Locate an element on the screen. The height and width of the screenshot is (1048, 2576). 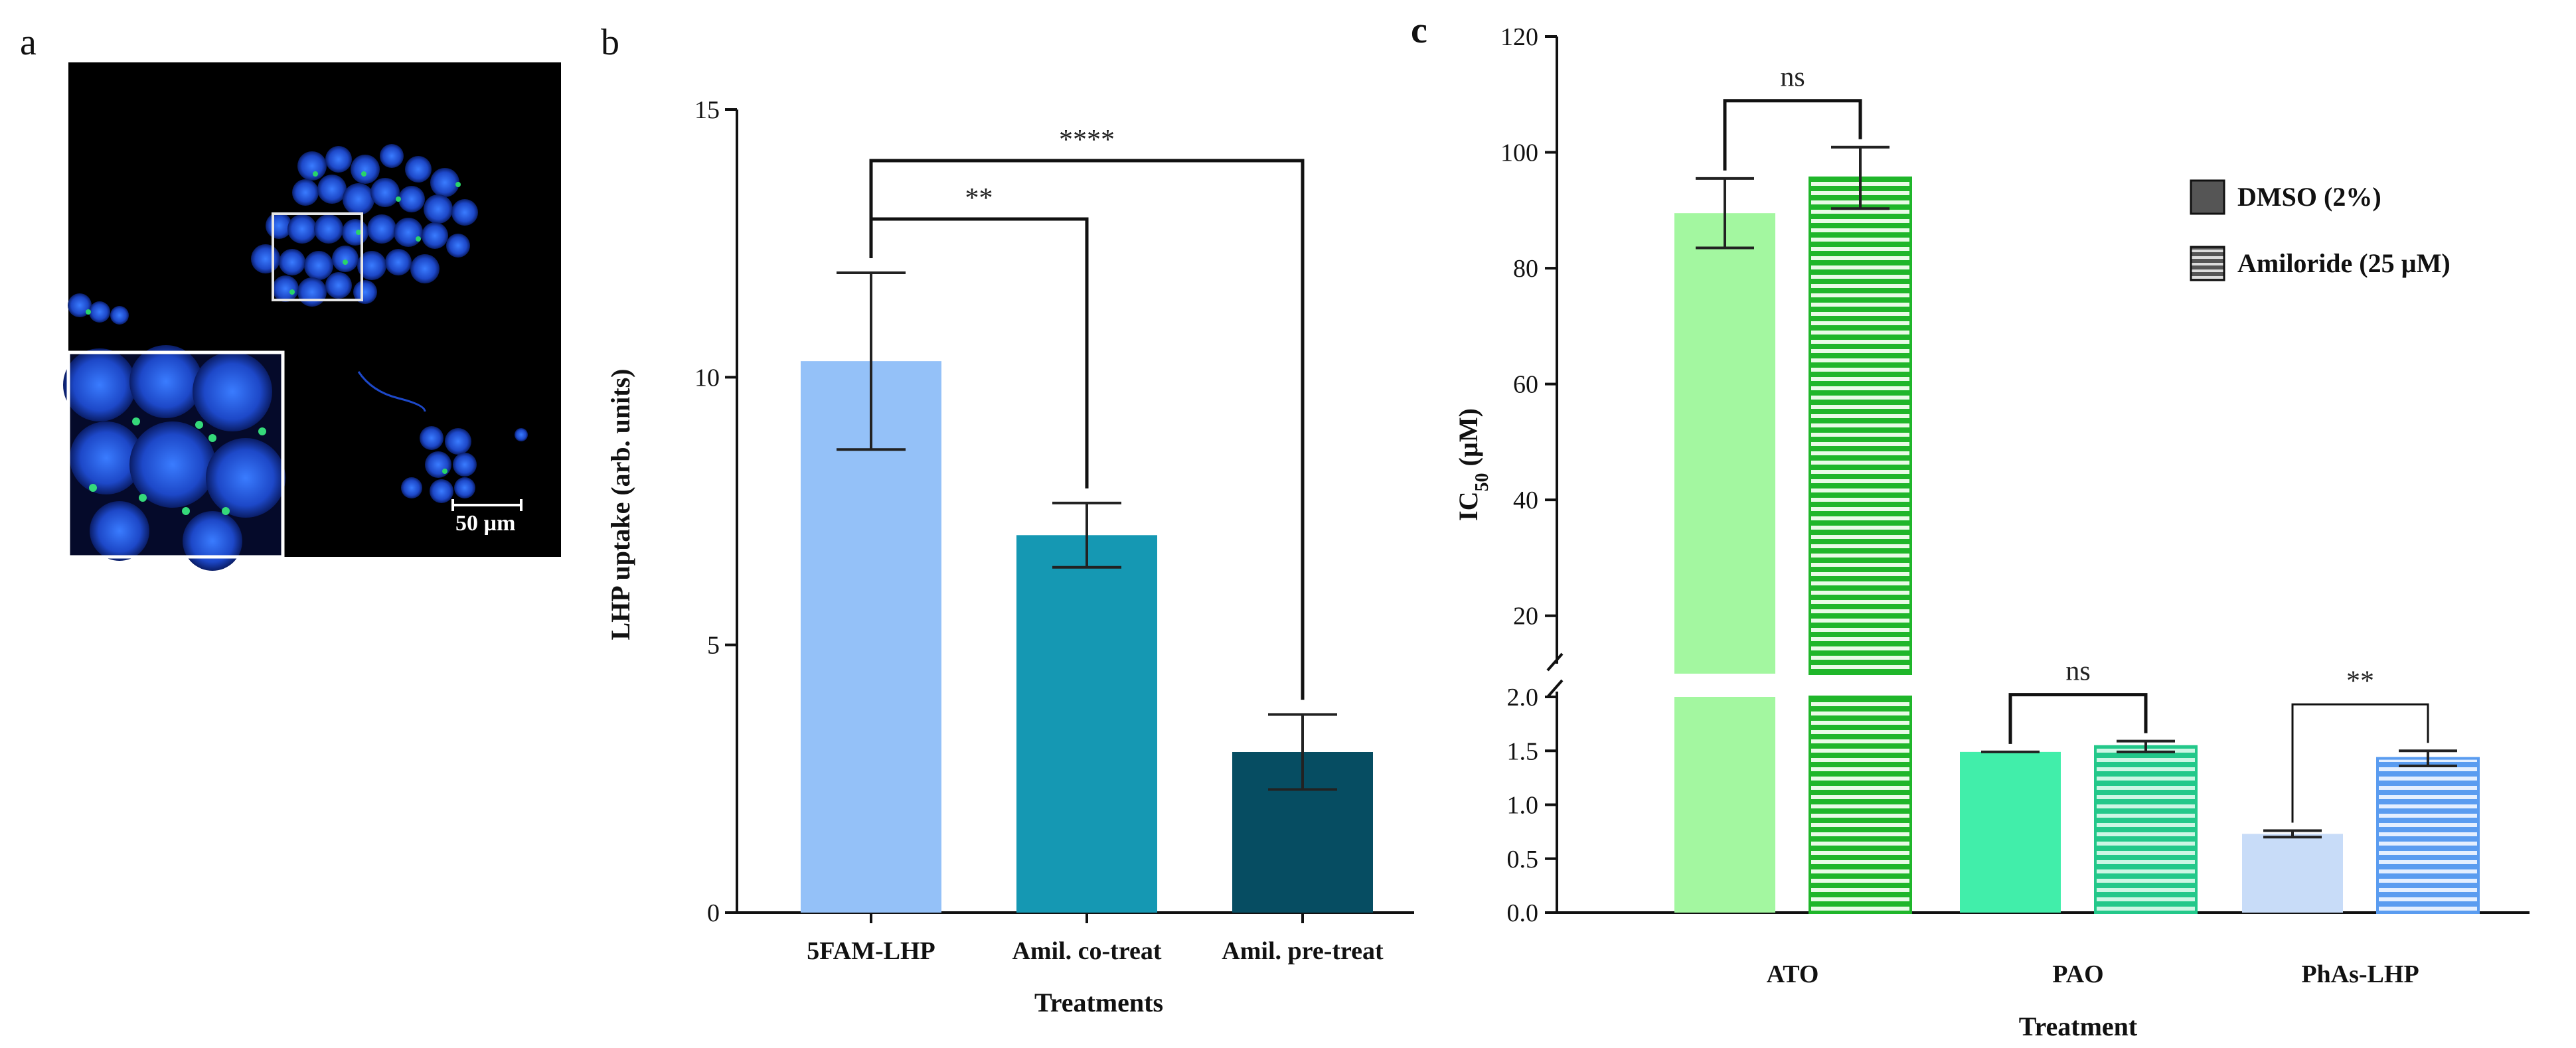
chart-b-y-axis-title: LHP uptake (arb. units) is located at coordinates (620, 504).